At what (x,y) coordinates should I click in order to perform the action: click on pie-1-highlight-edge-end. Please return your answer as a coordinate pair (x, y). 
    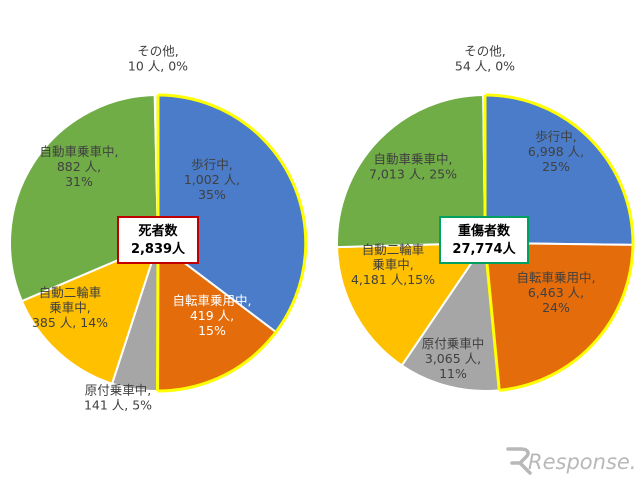
    Looking at the image, I should click on (492, 316).